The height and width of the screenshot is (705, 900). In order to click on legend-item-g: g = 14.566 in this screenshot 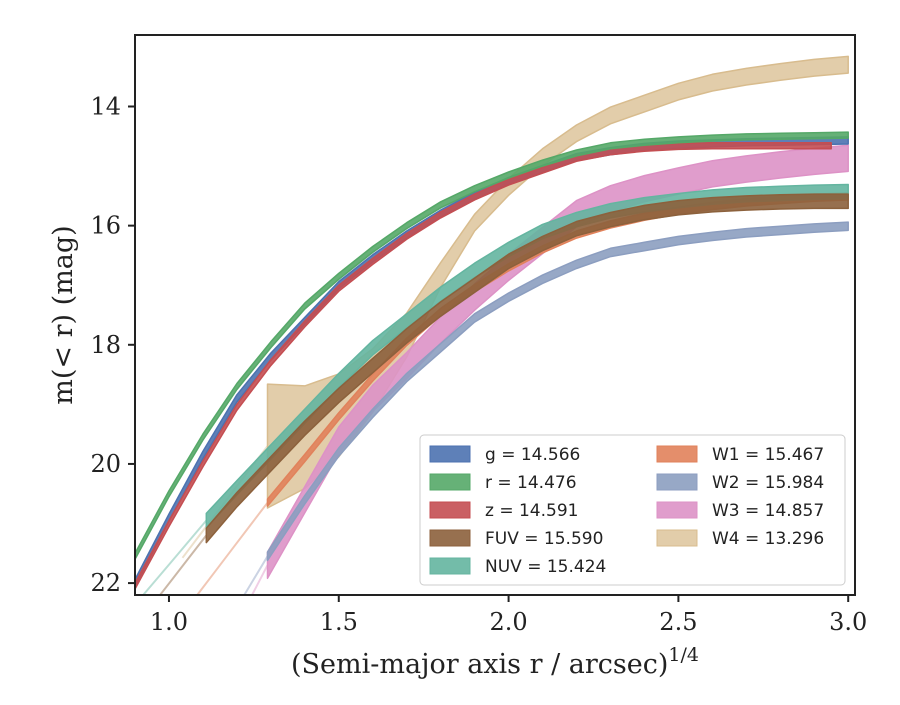, I will do `click(504, 455)`.